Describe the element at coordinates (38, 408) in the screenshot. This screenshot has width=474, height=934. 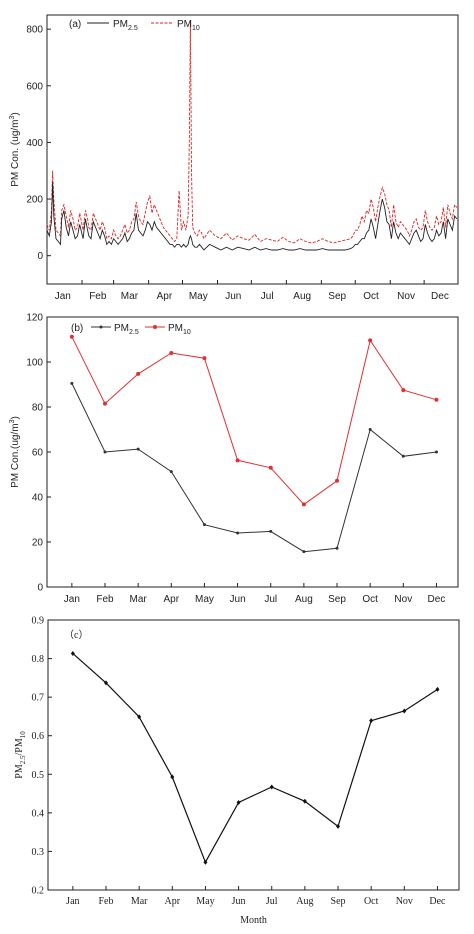
I see `y-tick-label: 80` at that location.